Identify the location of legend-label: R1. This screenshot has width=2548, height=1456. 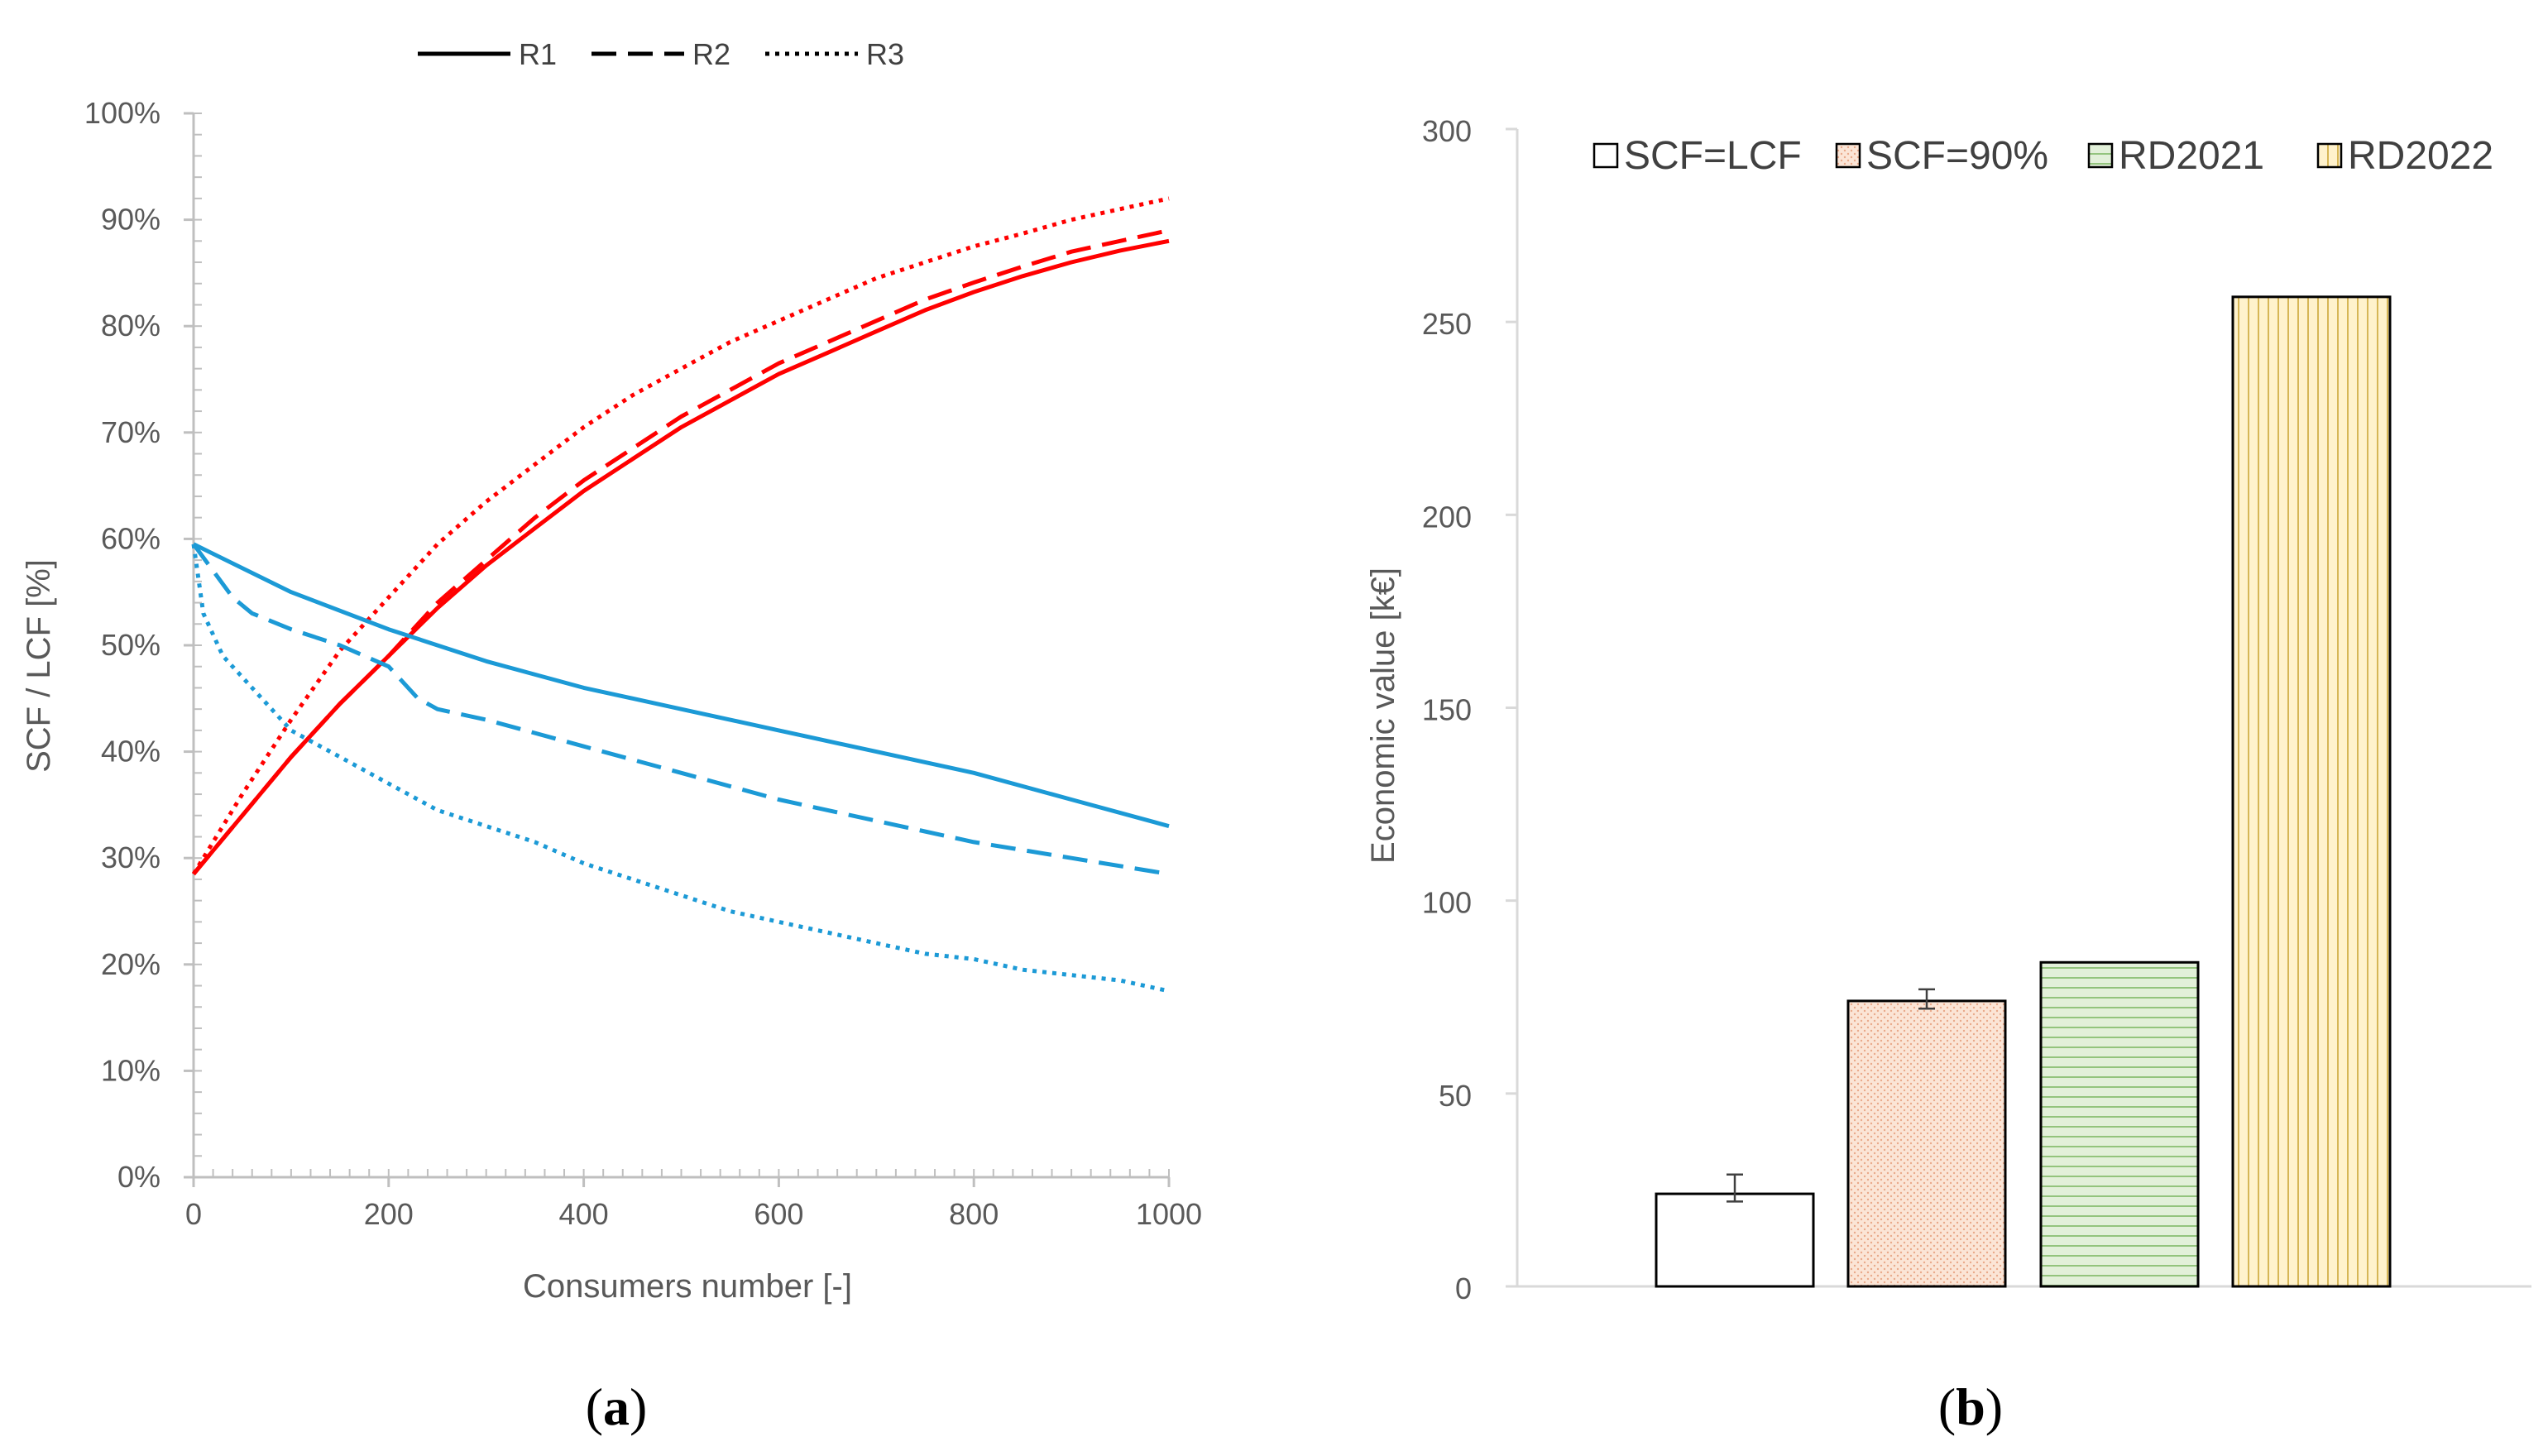
(538, 54).